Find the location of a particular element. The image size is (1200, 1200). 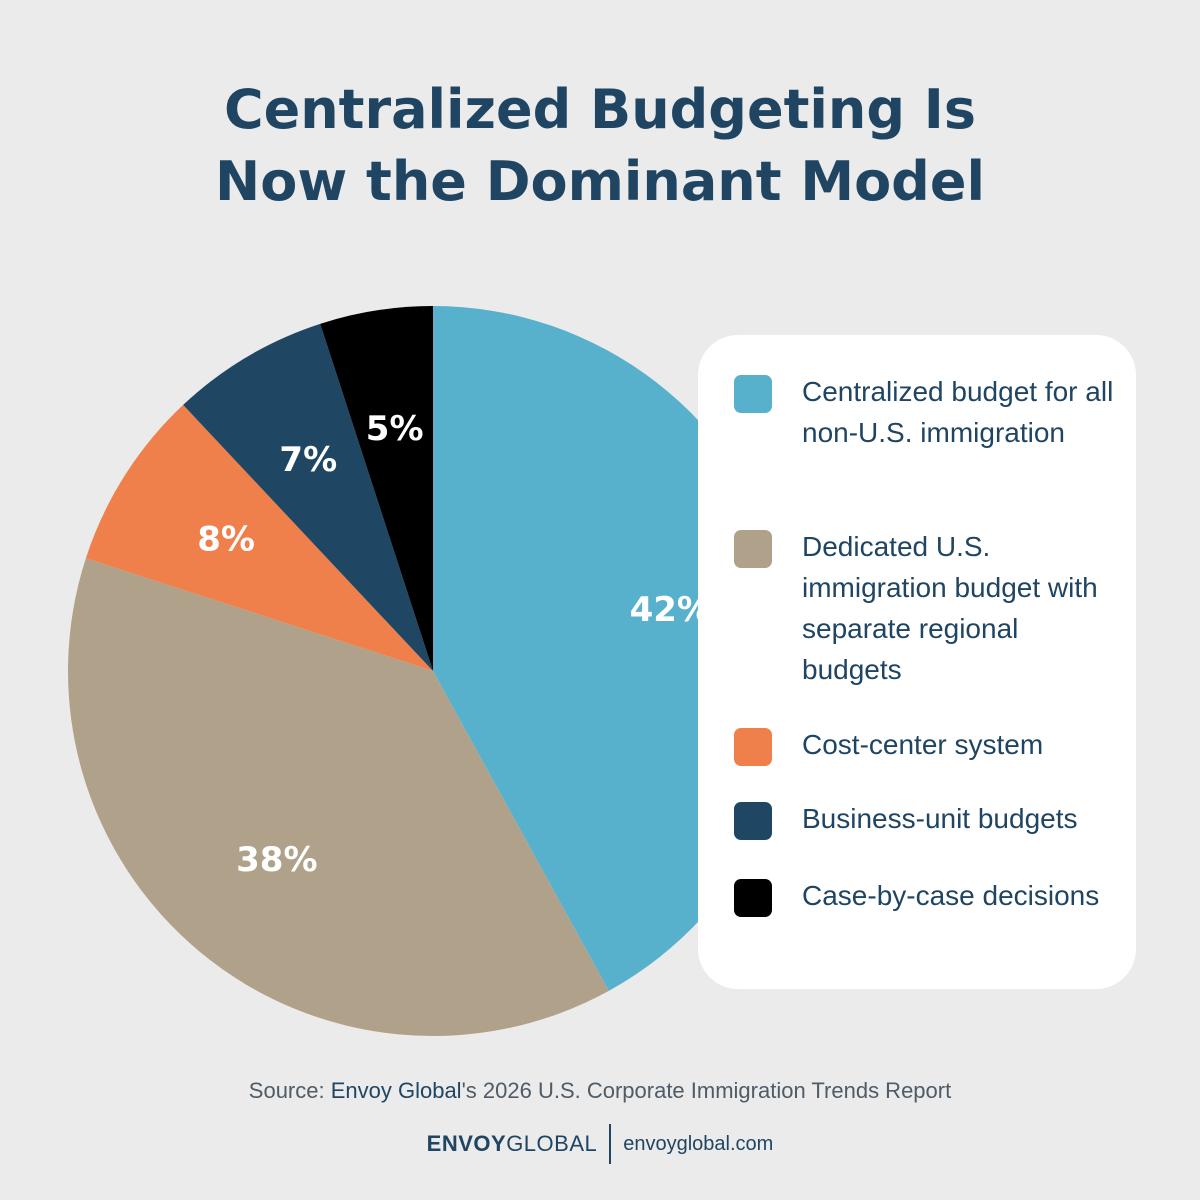

slice-label-case-by-case: 5% is located at coordinates (395, 429).